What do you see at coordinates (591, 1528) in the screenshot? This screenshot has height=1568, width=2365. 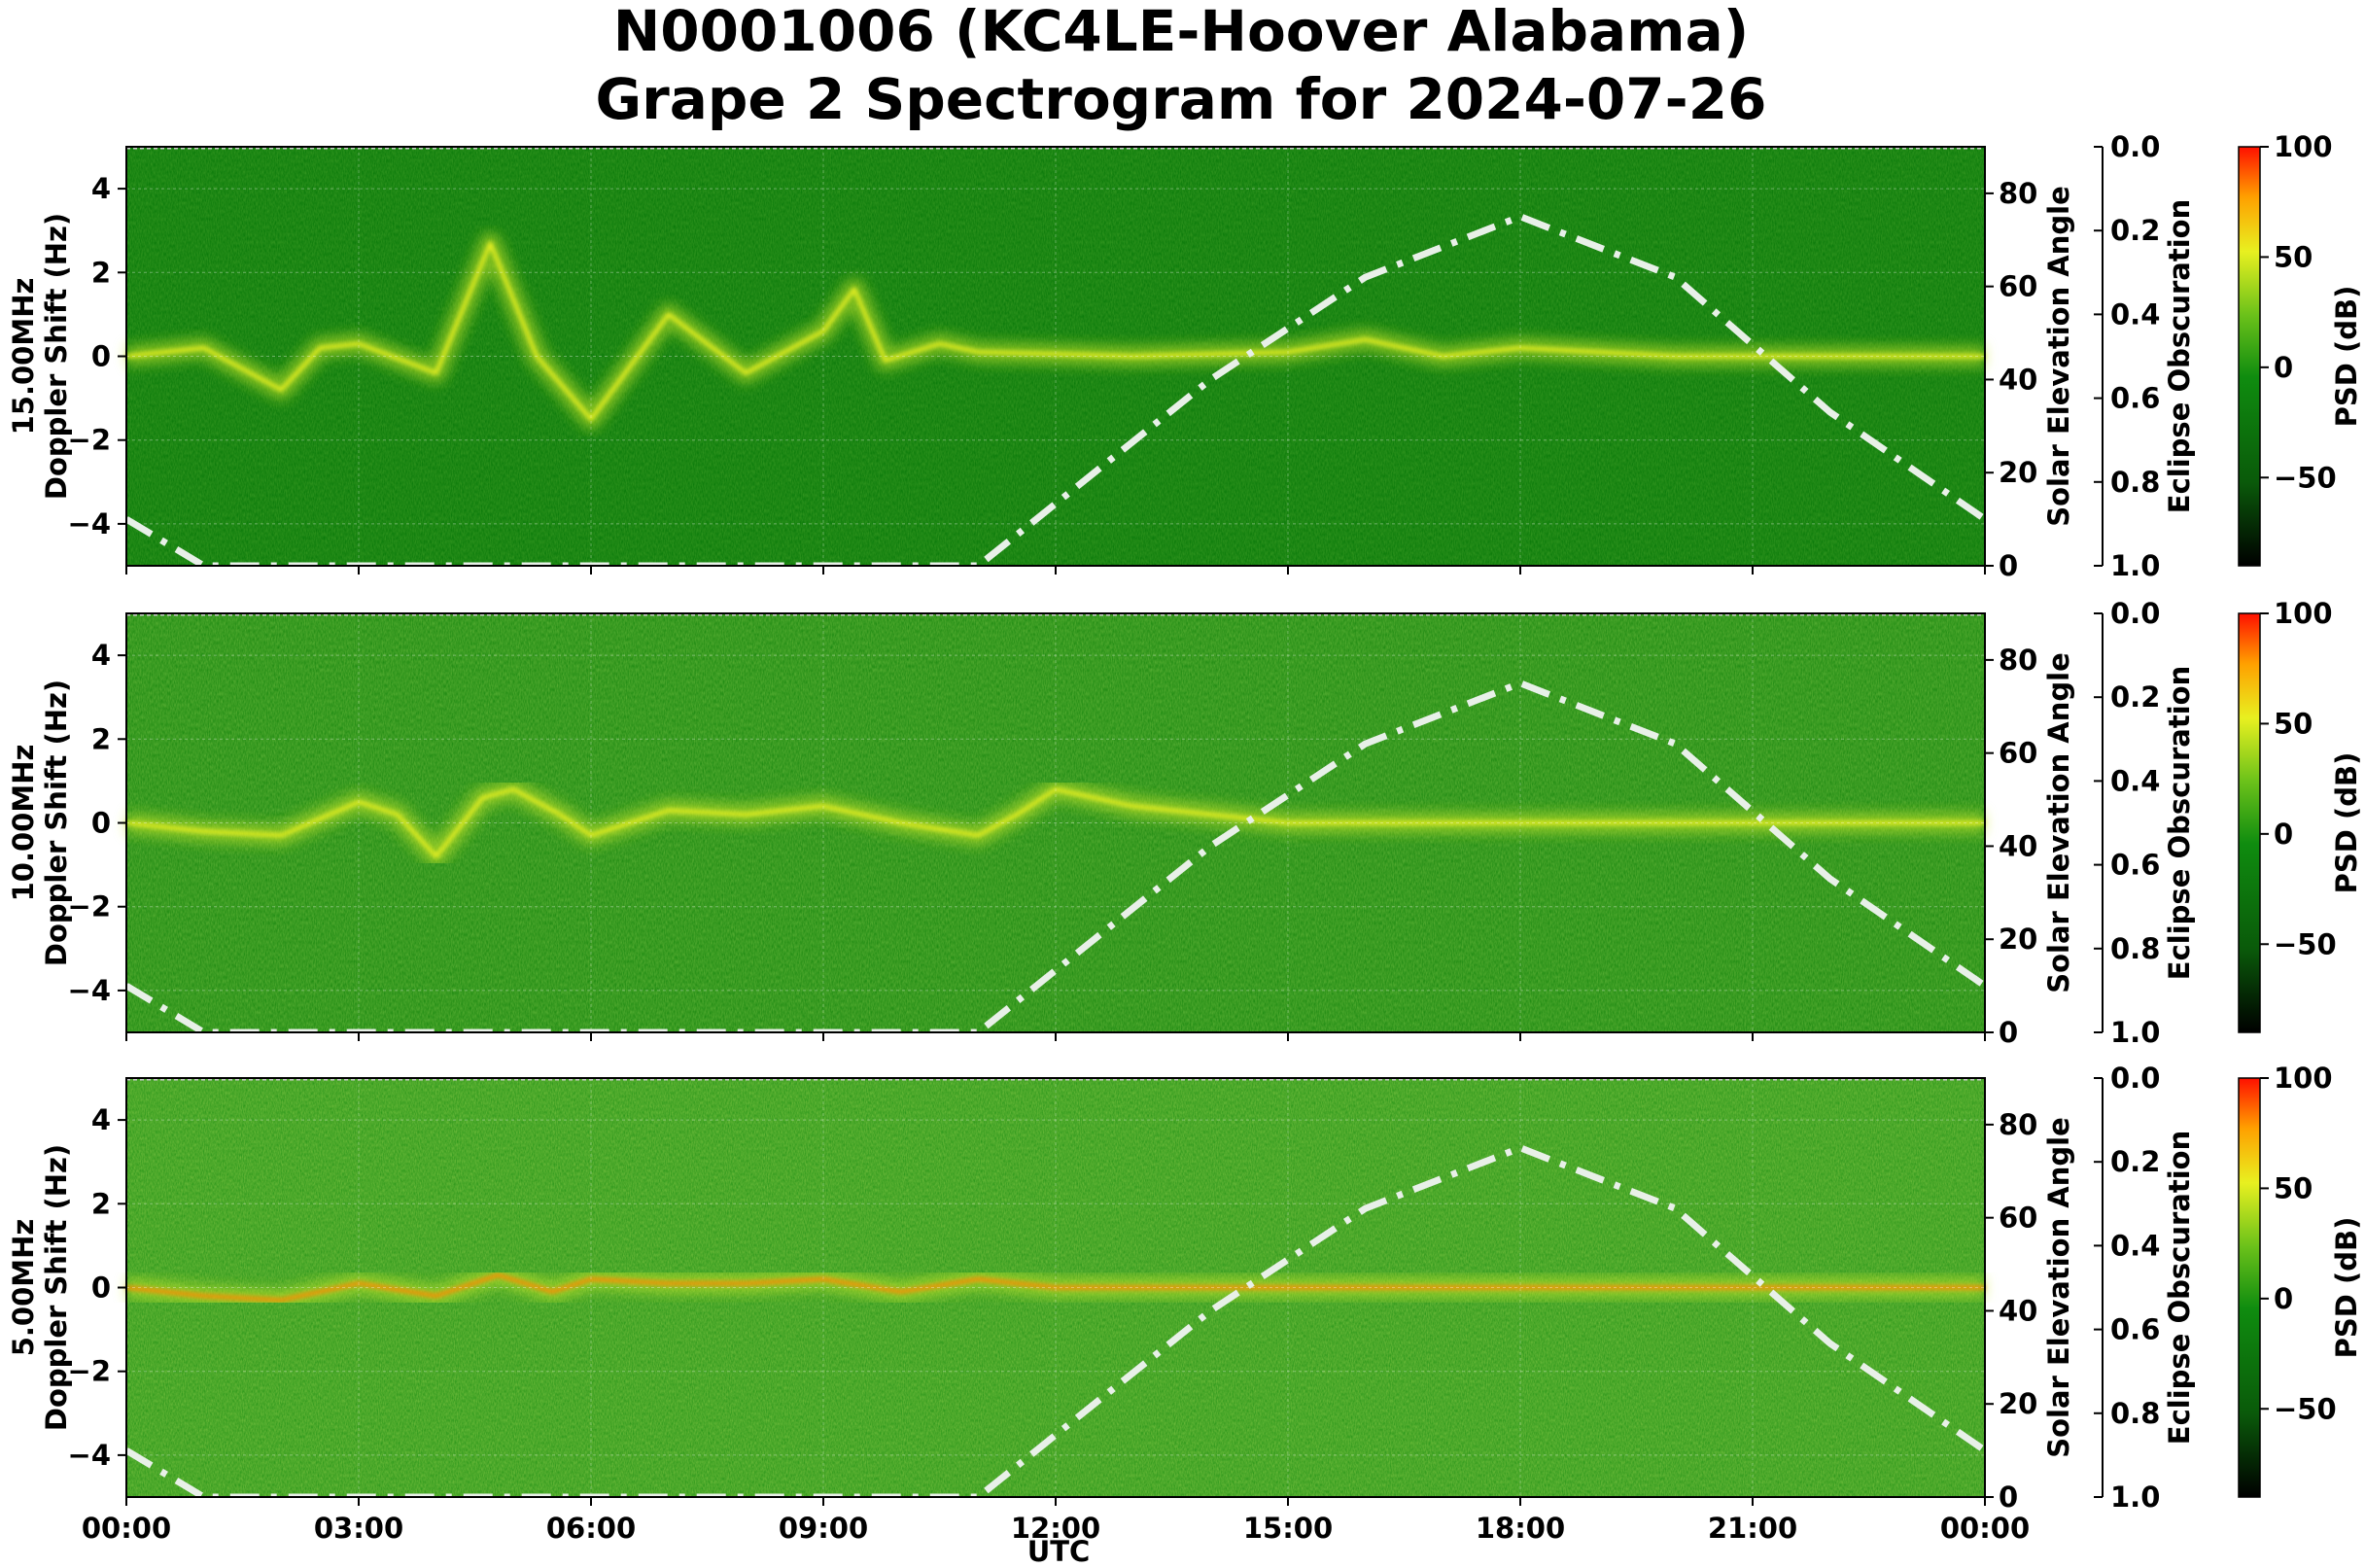 I see `x-tick-label: 06:00` at bounding box center [591, 1528].